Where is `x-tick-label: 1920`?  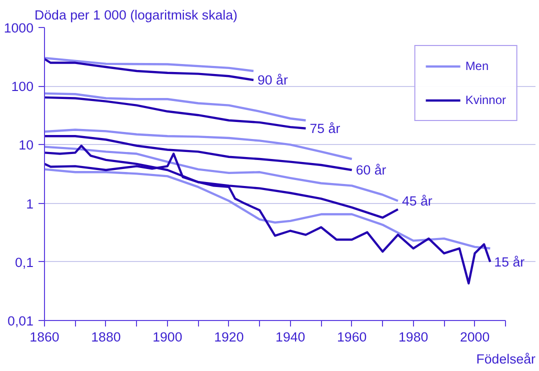
x-tick-label: 1920 is located at coordinates (229, 337).